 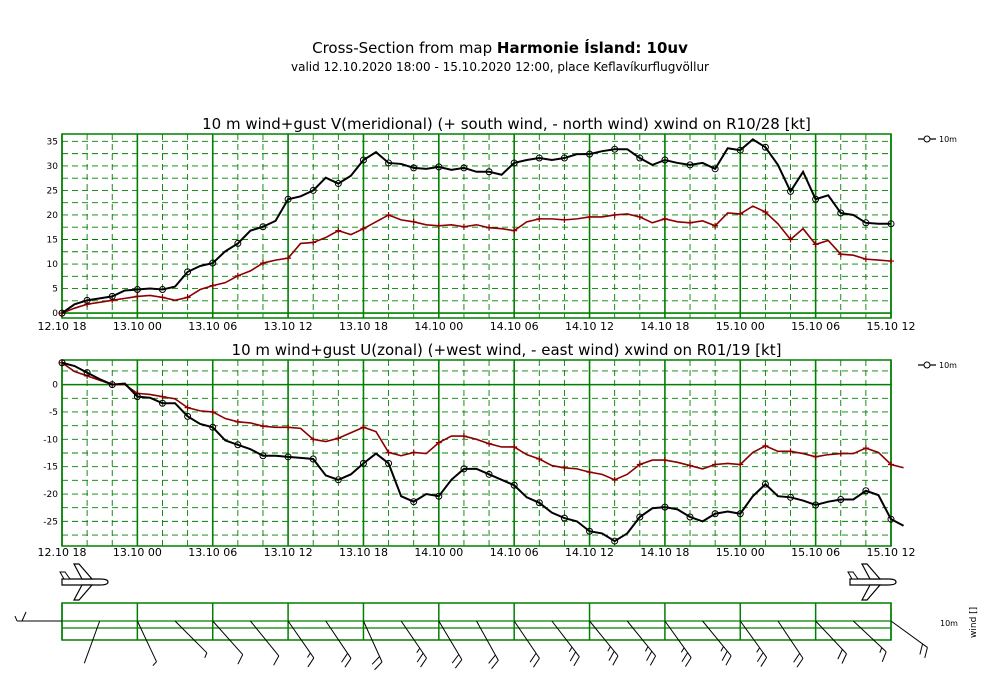 What do you see at coordinates (55, 314) in the screenshot?
I see `y-tick-label: 0` at bounding box center [55, 314].